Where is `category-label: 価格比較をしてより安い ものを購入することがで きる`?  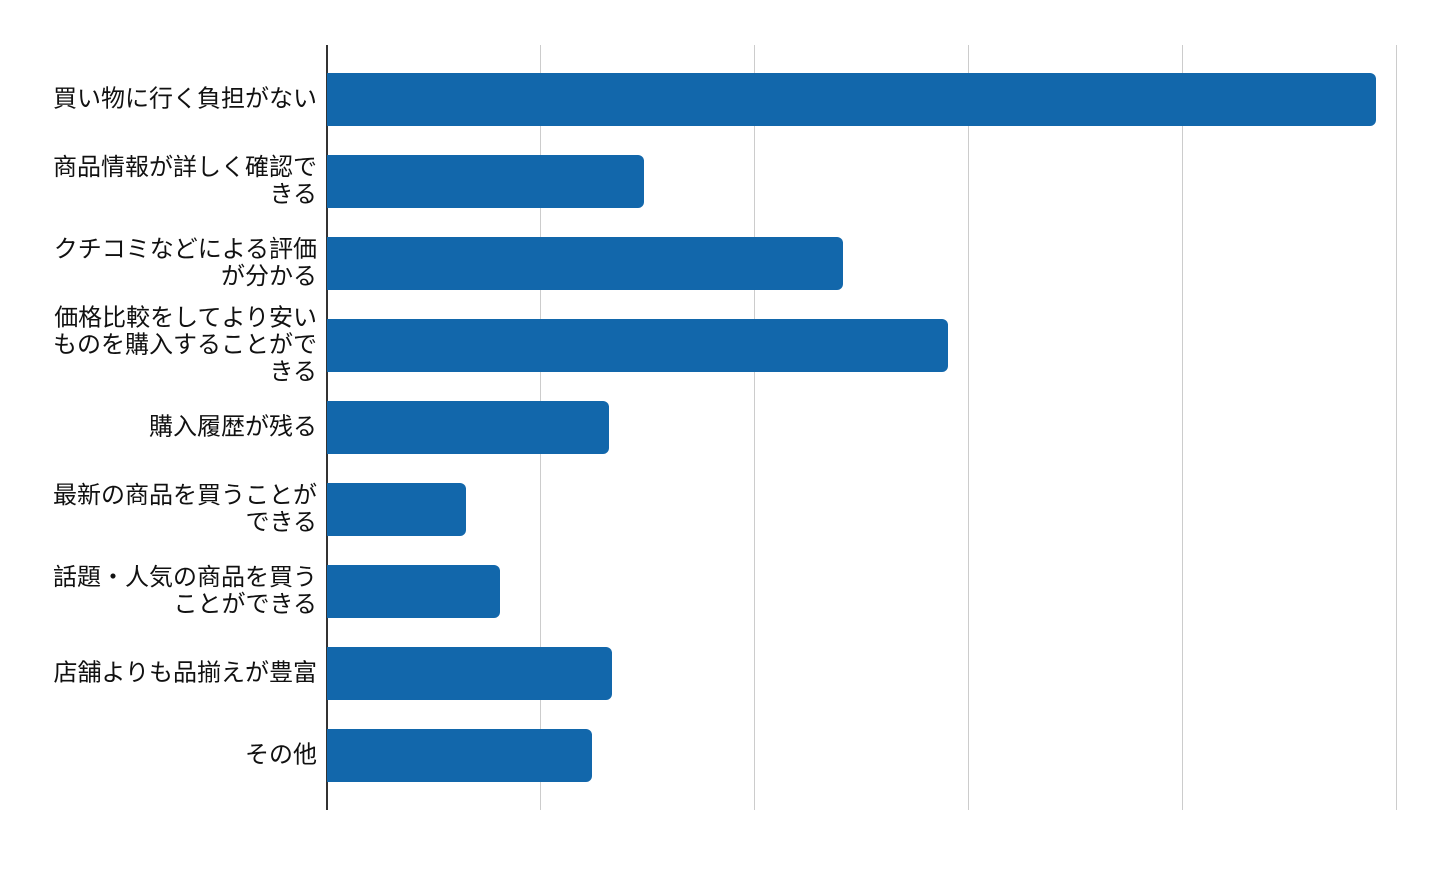 category-label: 価格比較をしてより安い ものを購入することがで きる is located at coordinates (185, 345).